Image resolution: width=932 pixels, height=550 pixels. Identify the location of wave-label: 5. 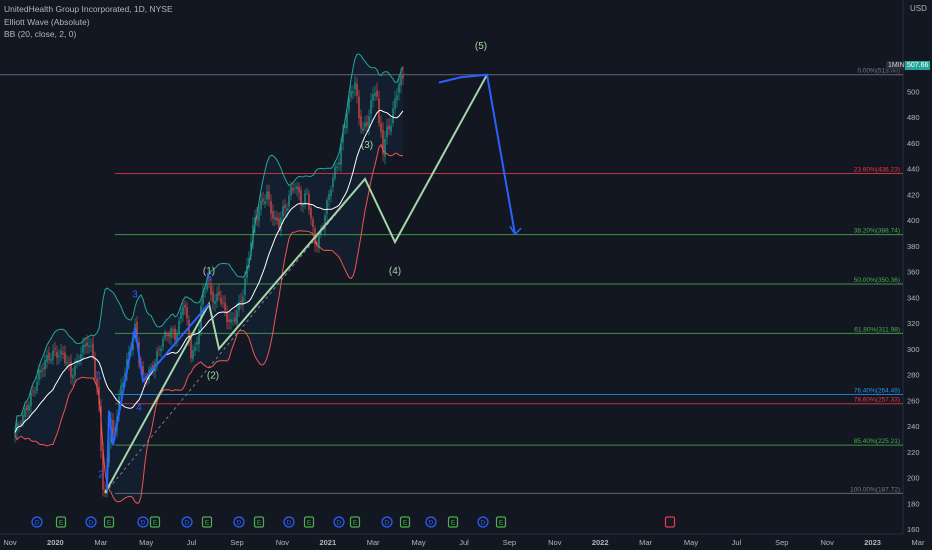
(209, 278).